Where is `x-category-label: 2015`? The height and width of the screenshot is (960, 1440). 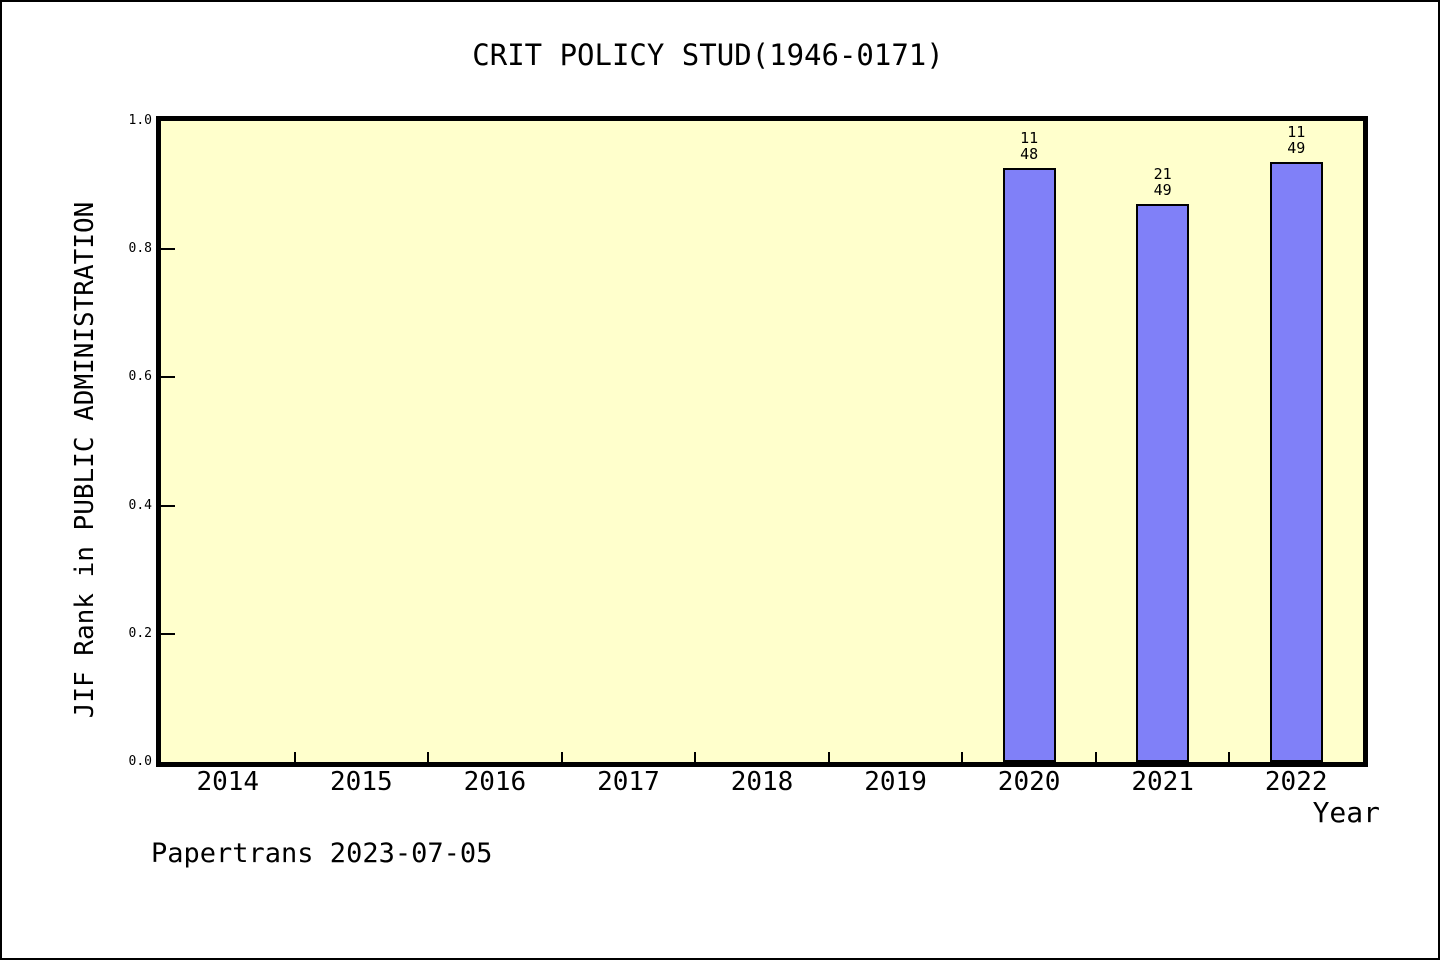
x-category-label: 2015 is located at coordinates (361, 782).